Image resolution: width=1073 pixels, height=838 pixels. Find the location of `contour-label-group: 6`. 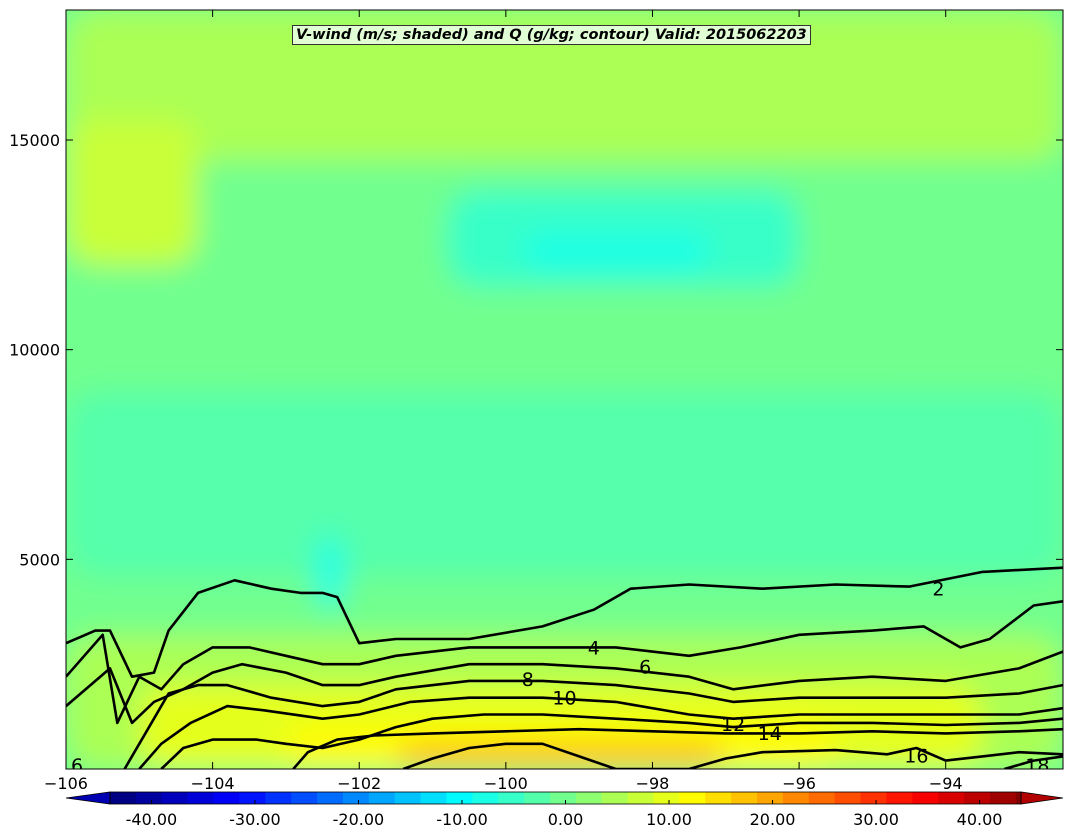

contour-label-group: 6 is located at coordinates (645, 667).